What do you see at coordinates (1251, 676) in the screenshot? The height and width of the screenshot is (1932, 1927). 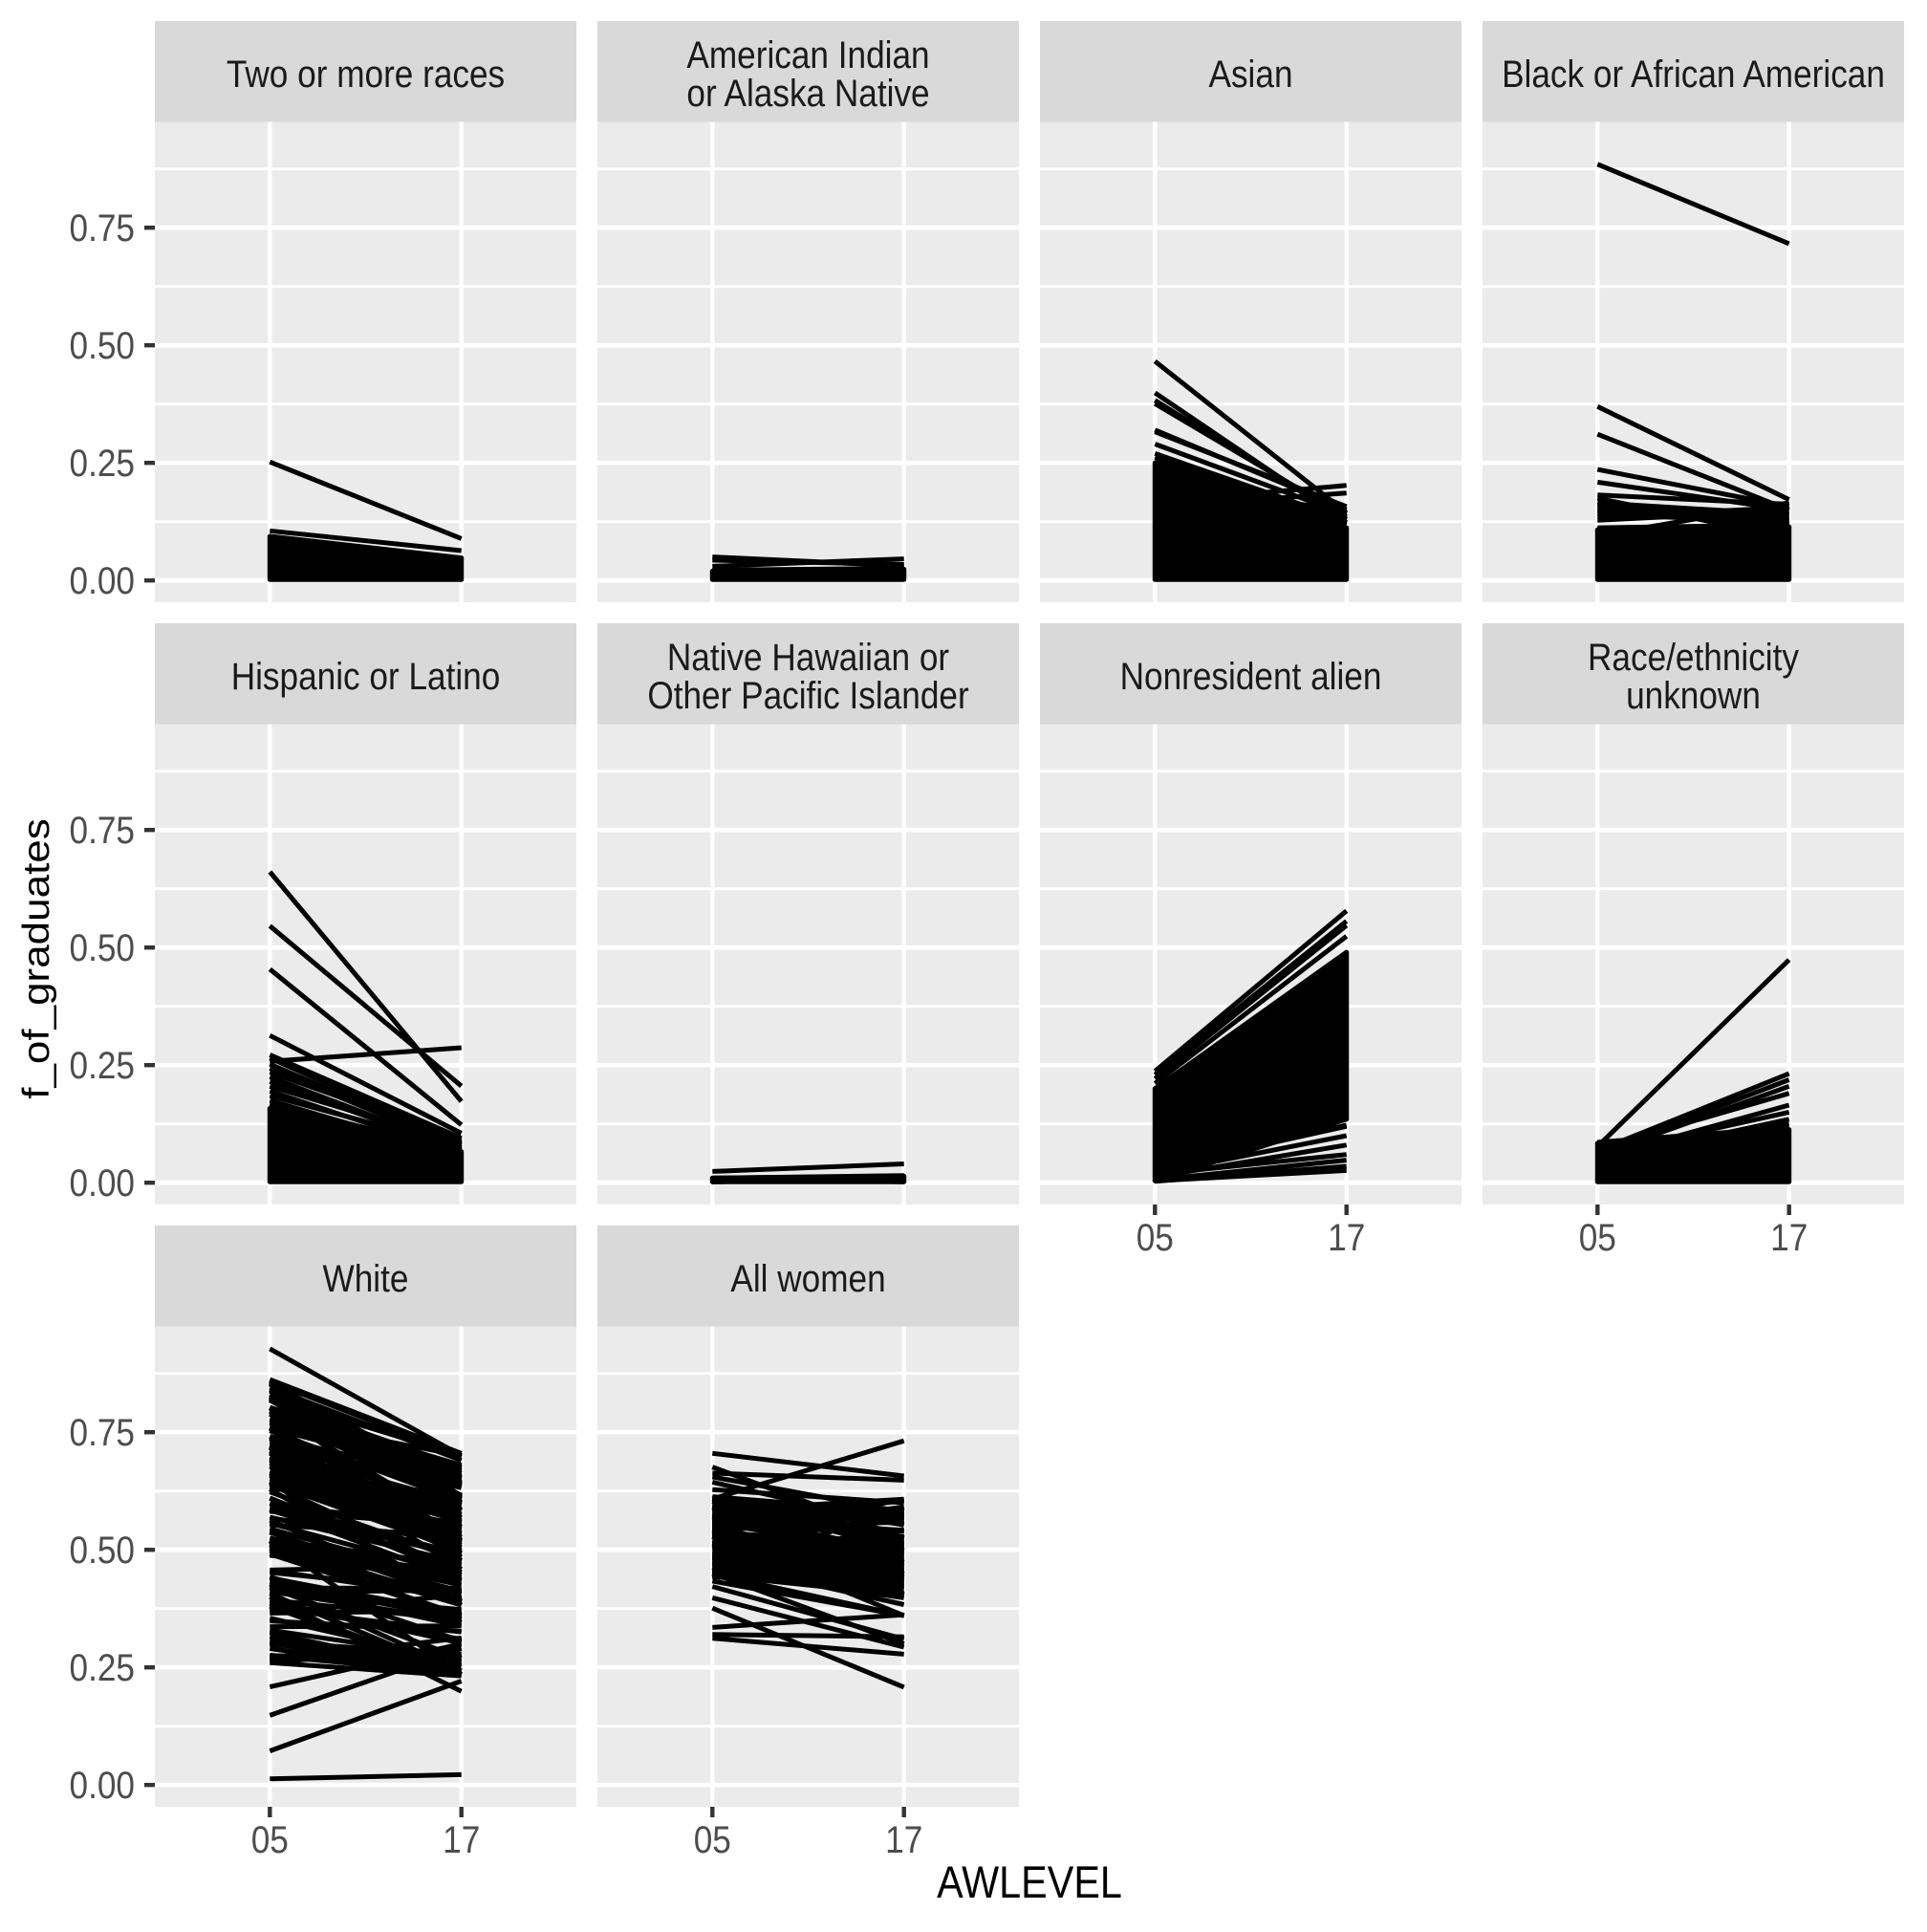 I see `svg-text: Nonresident alien` at bounding box center [1251, 676].